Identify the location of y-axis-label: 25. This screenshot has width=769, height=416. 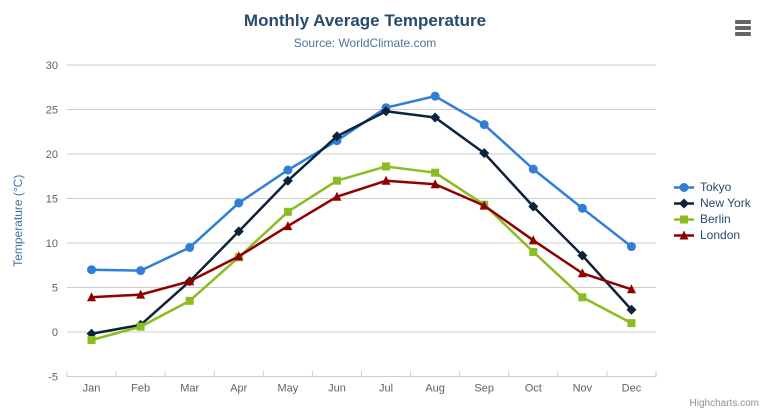
(52, 111).